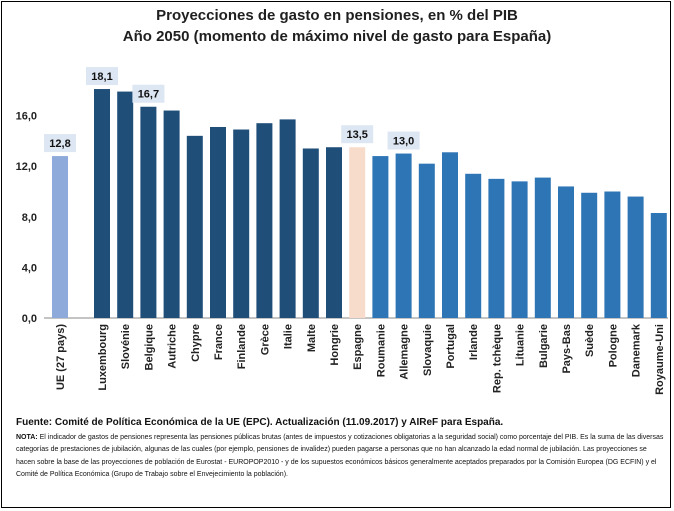 The height and width of the screenshot is (511, 674). I want to click on y-tick-label: 0,0, so click(29, 319).